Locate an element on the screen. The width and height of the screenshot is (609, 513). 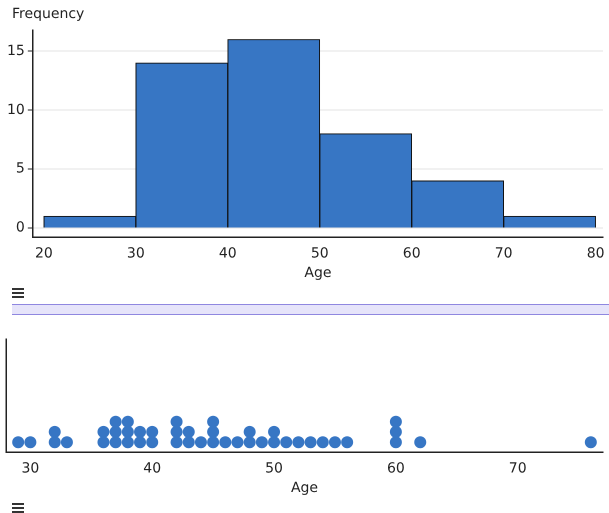
y-axis-title: Frequency is located at coordinates (48, 14).